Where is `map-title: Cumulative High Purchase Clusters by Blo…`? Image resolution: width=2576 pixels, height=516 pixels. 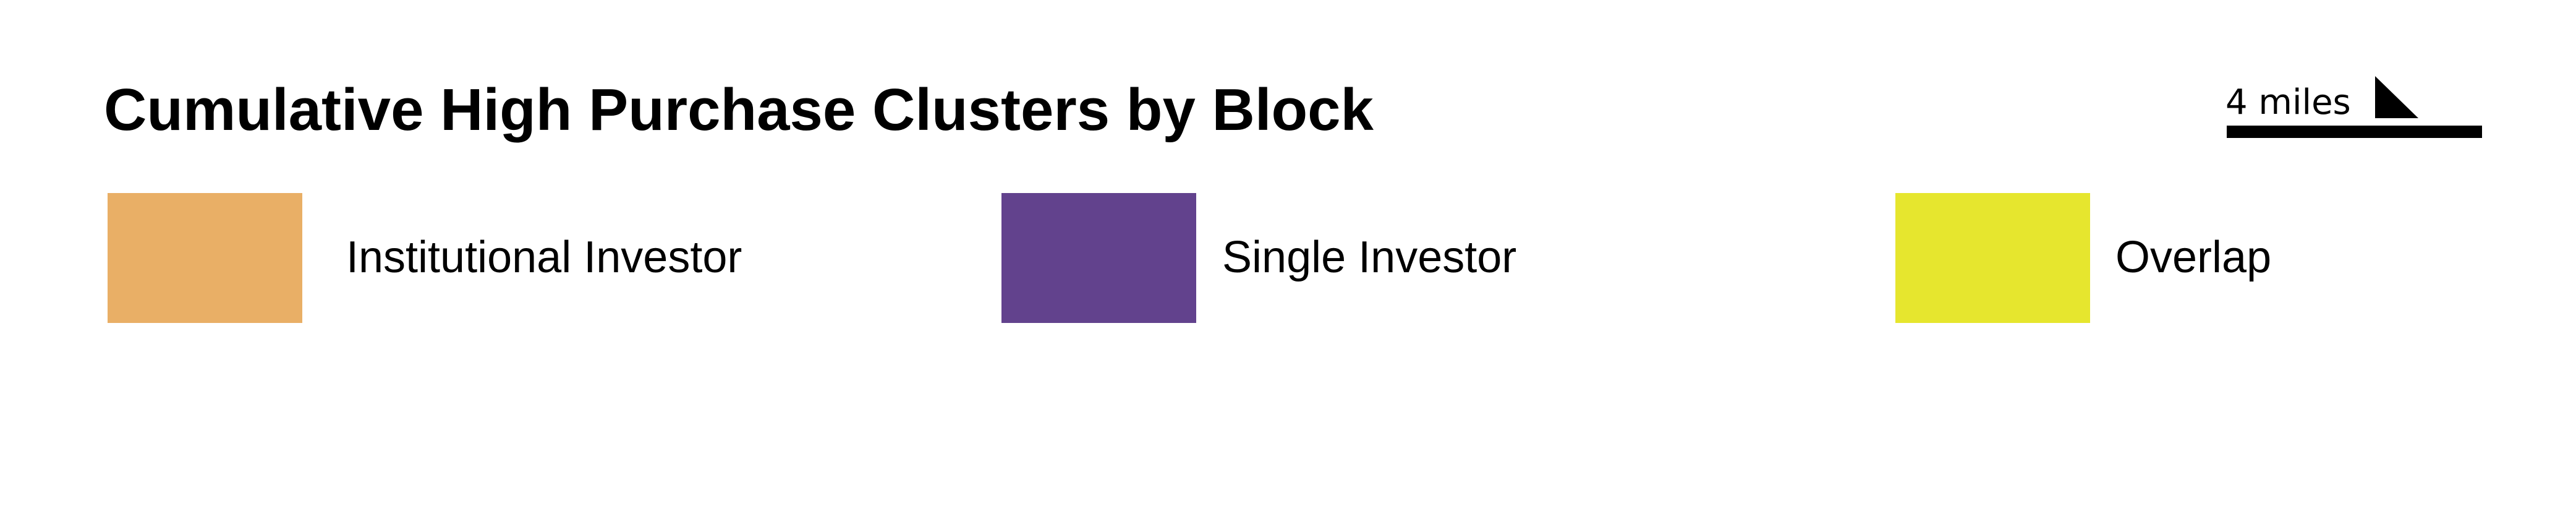
map-title: Cumulative High Purchase Clusters by Blo… is located at coordinates (739, 110).